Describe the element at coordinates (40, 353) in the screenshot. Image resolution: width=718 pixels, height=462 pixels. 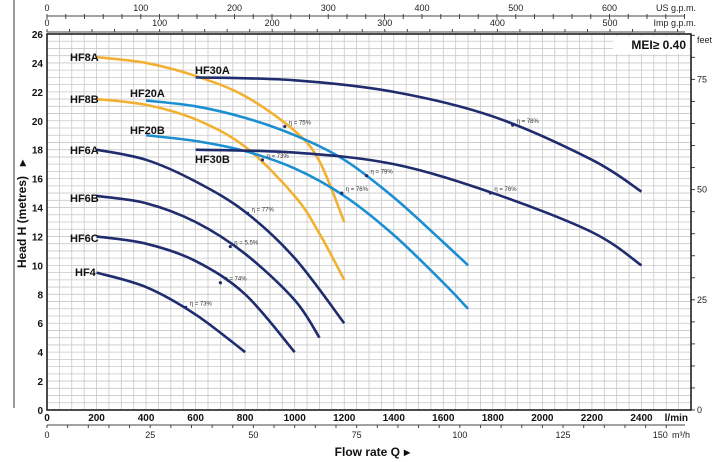
I see `y-tick-label: 4` at that location.